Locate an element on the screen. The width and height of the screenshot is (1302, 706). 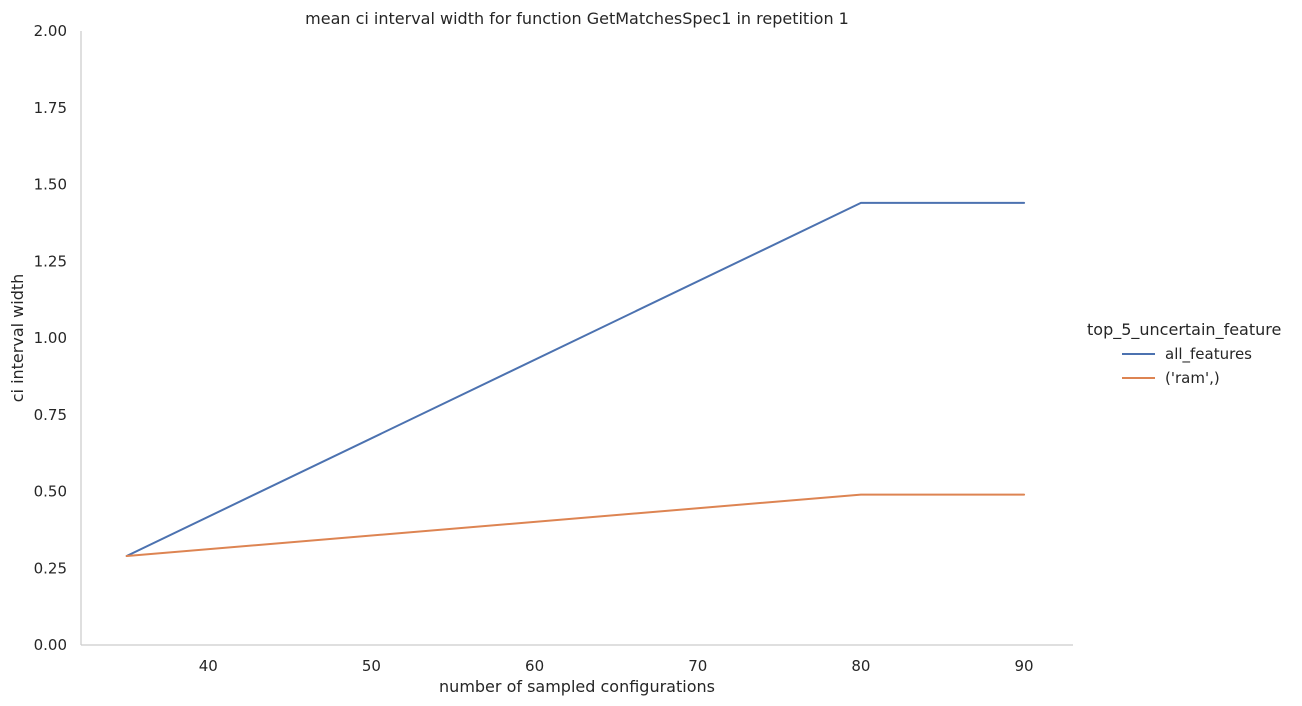
y-tick-labels: 0.00 0.25 0.50 0.75 1.00 1.25 1.50 1.75 2.00 is located at coordinates (50, 338).